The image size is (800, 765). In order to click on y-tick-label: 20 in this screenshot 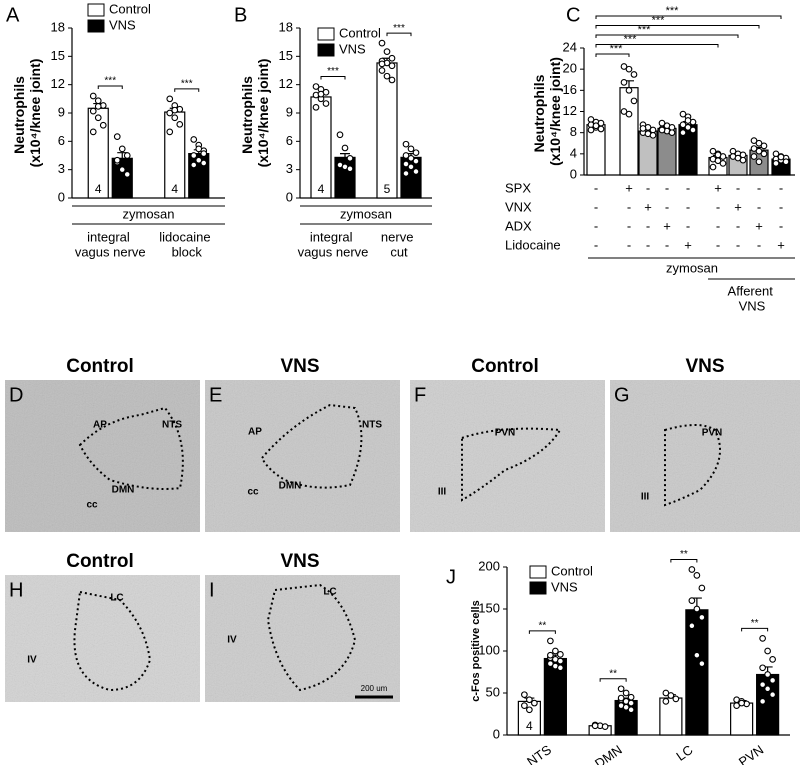, I will do `click(570, 68)`.